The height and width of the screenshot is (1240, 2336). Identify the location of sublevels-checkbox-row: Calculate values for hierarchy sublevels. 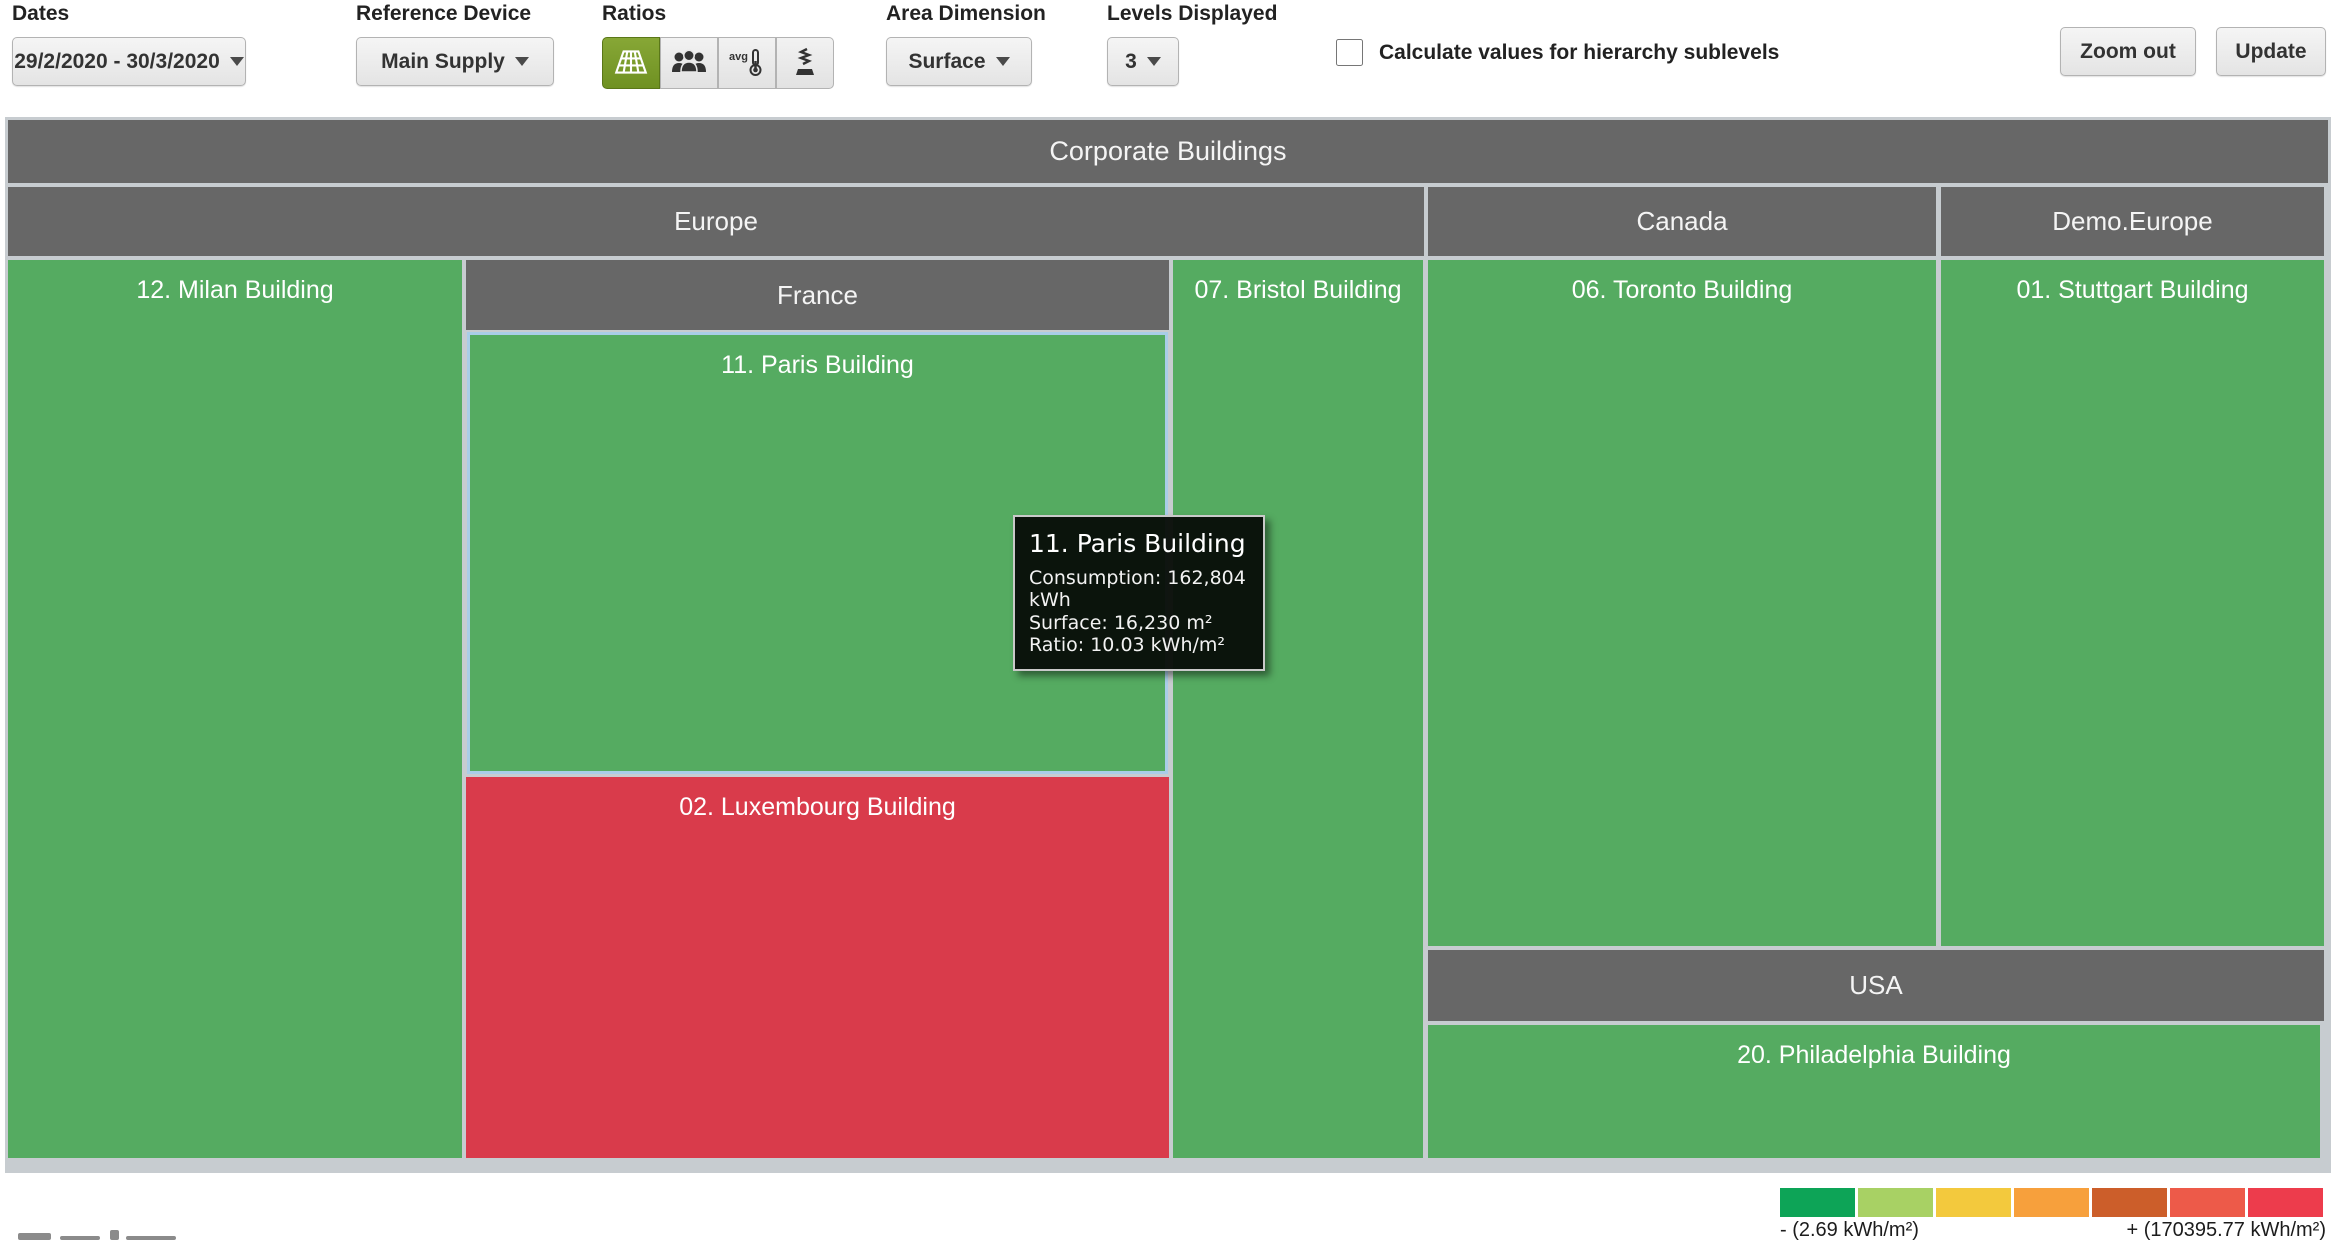
(1557, 52).